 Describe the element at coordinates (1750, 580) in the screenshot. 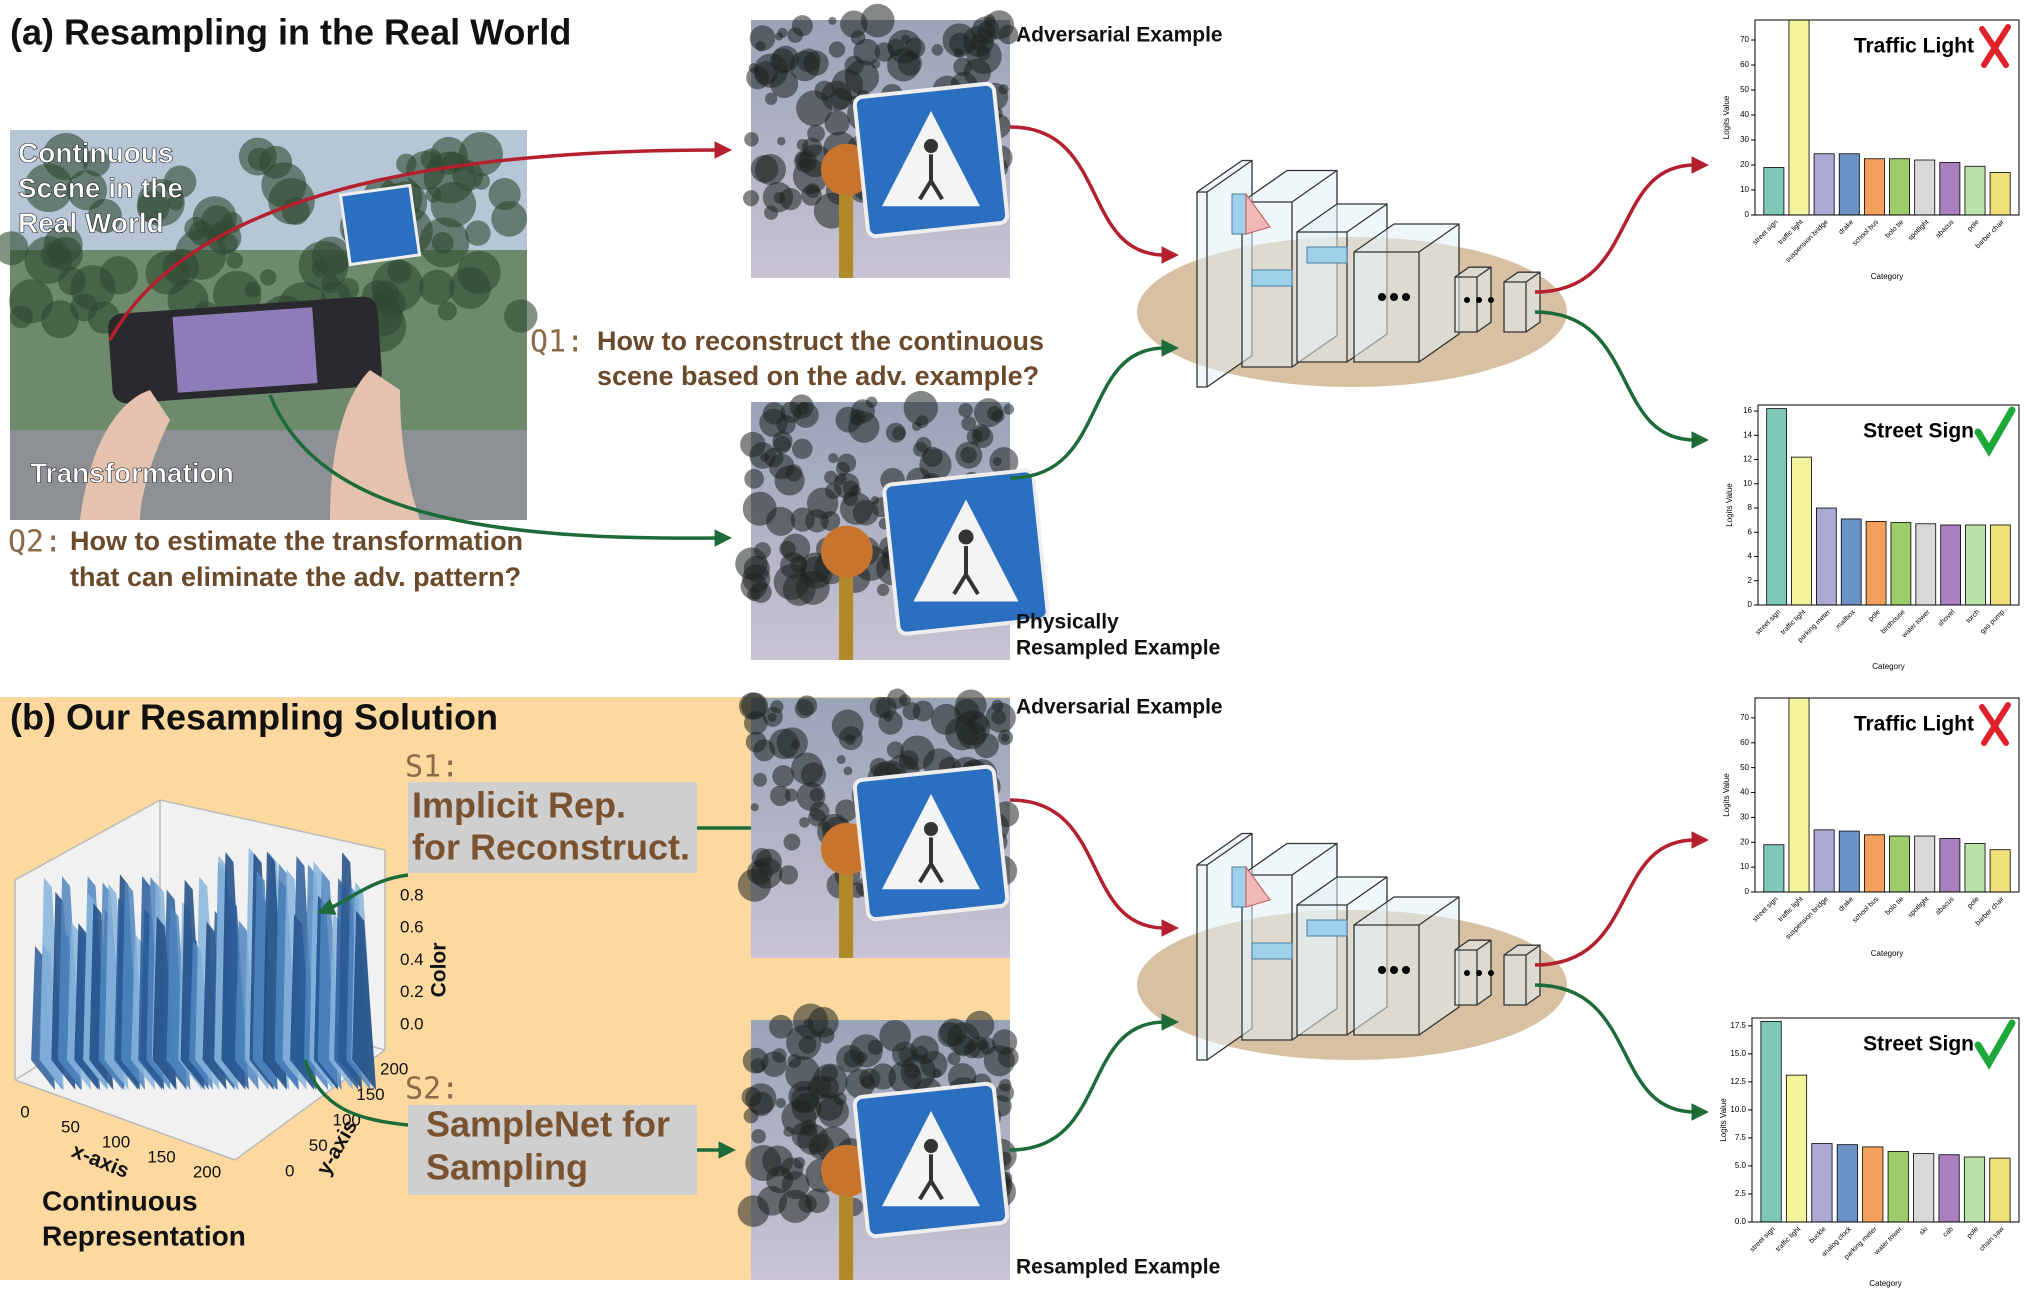

I see `y-tick-label: 2` at that location.